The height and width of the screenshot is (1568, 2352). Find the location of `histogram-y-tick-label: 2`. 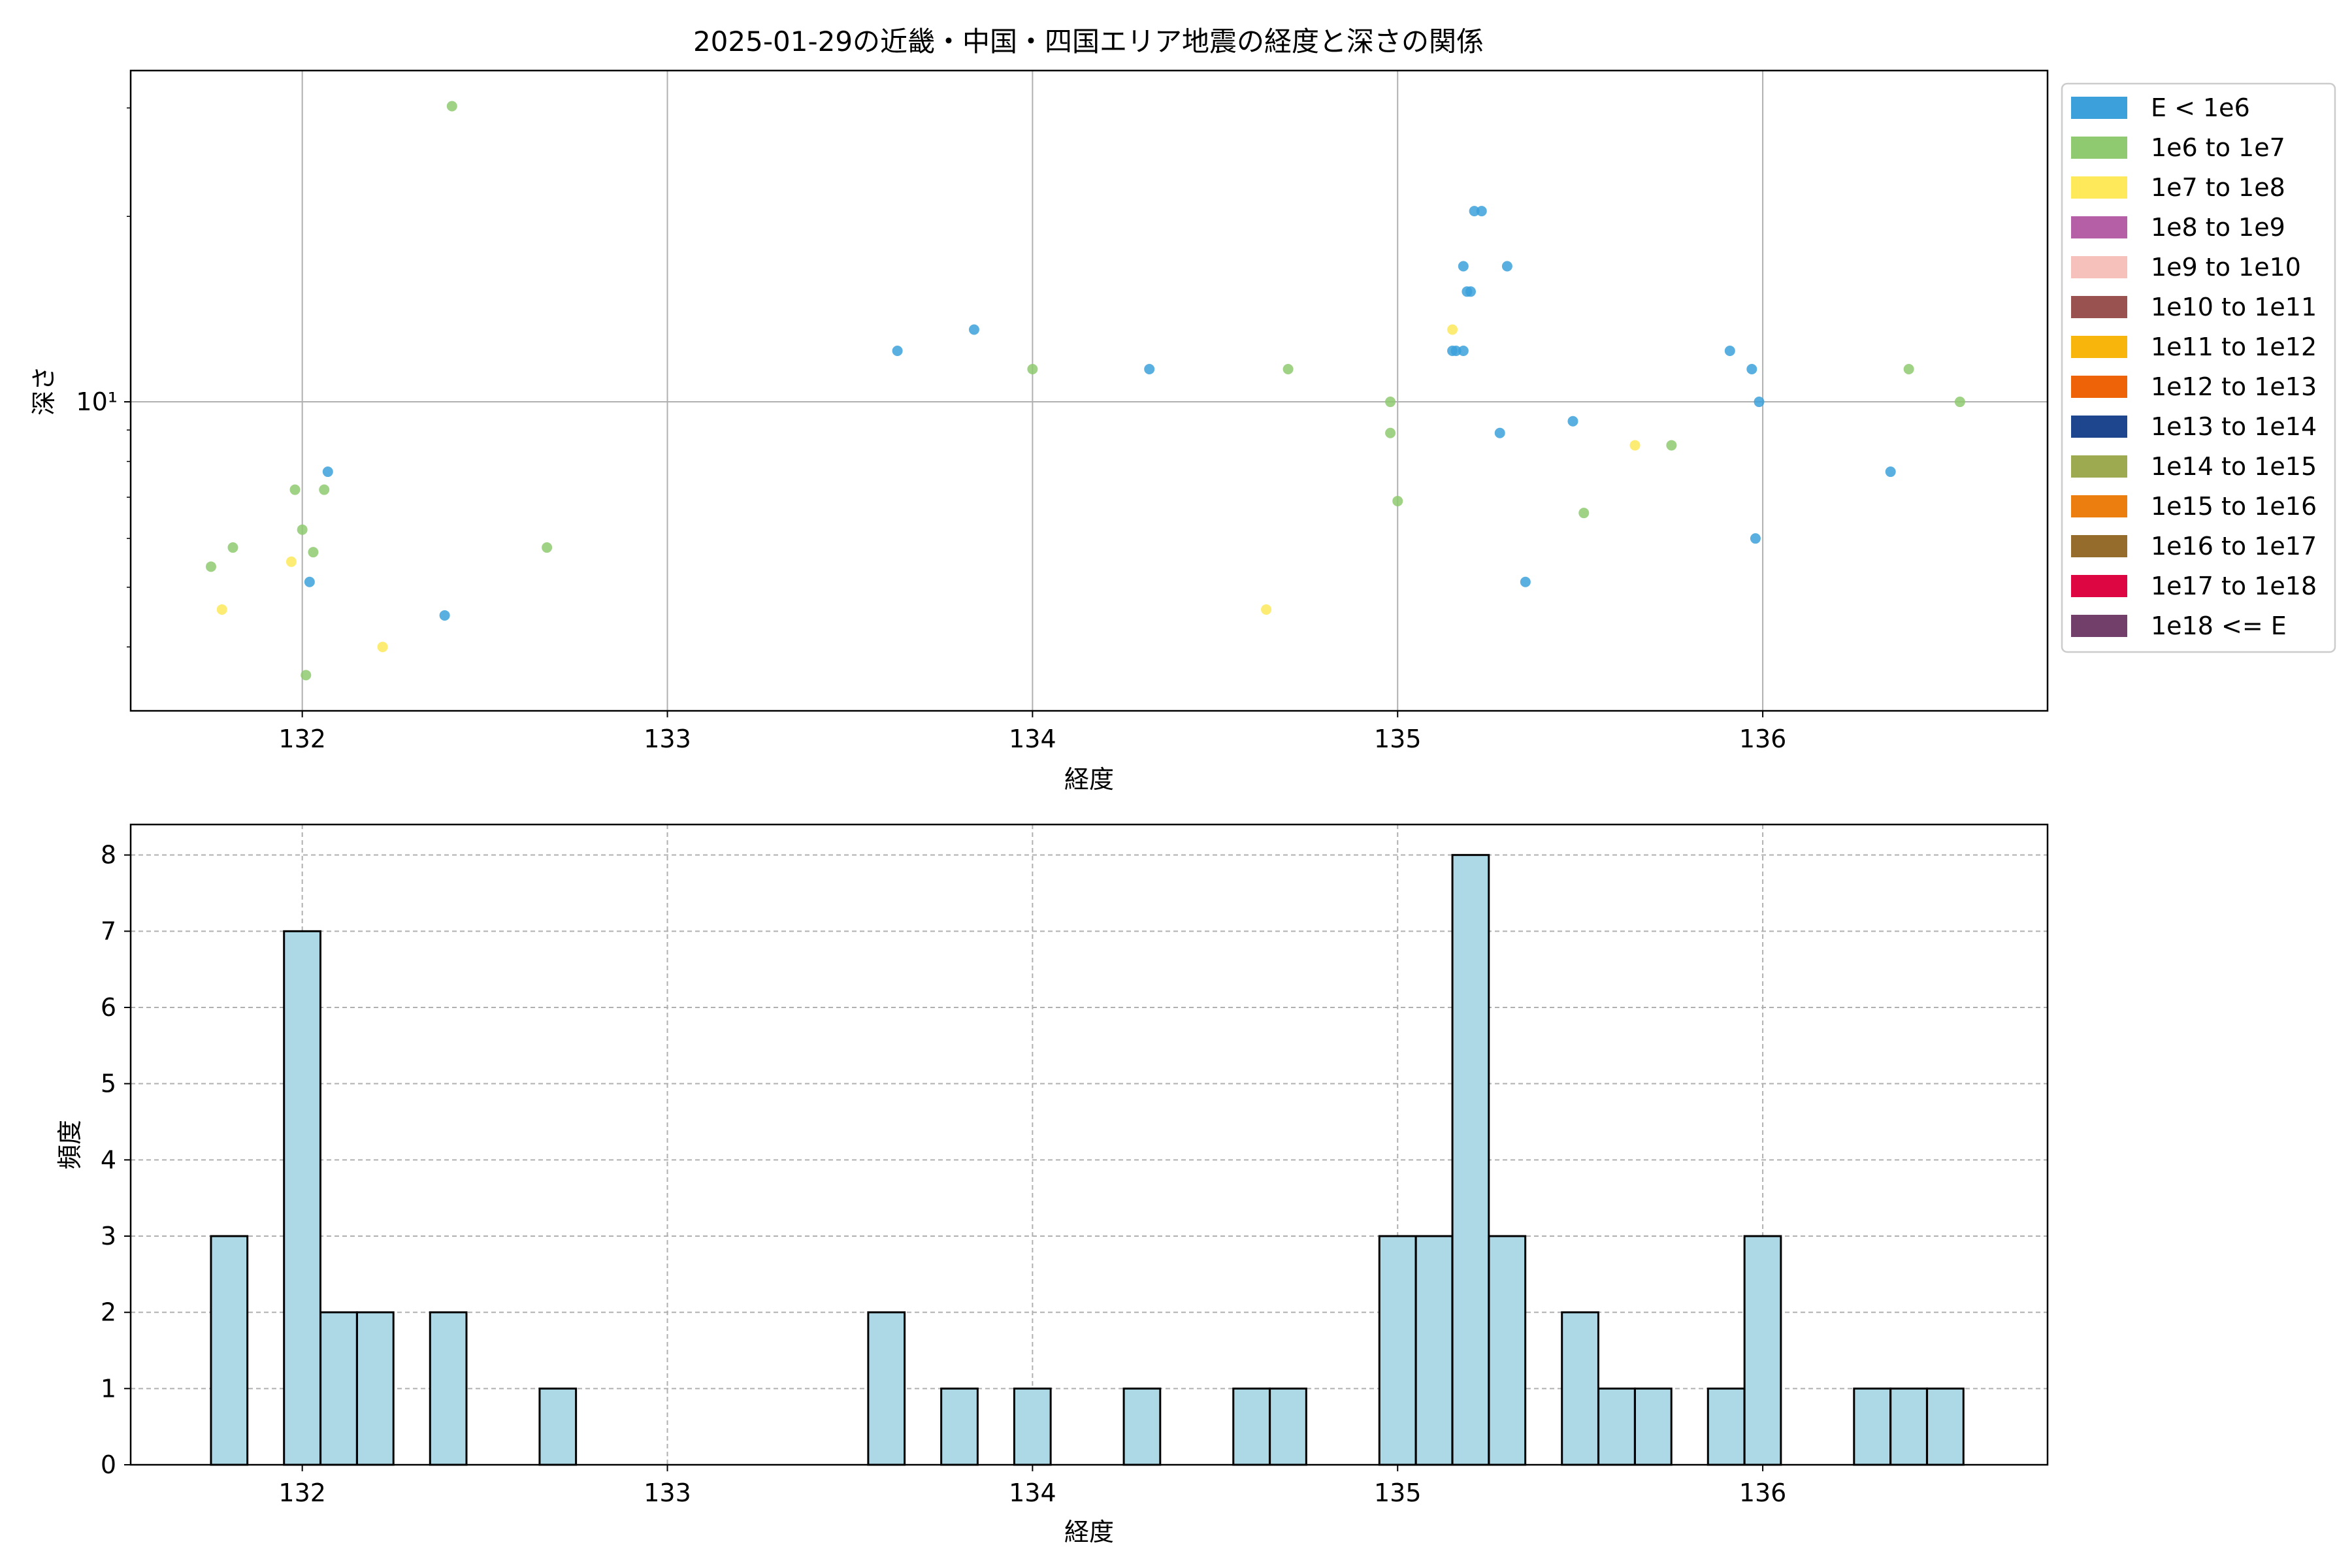

histogram-y-tick-label: 2 is located at coordinates (108, 1312).